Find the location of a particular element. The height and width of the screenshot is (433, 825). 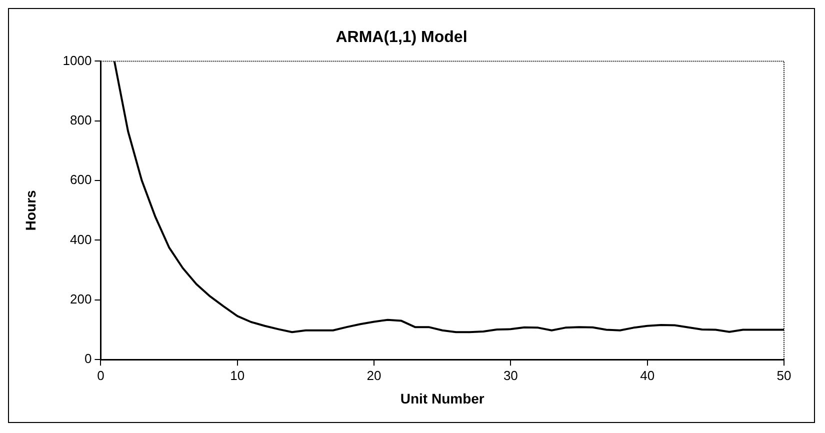

x-tick-label: 20 is located at coordinates (374, 375).